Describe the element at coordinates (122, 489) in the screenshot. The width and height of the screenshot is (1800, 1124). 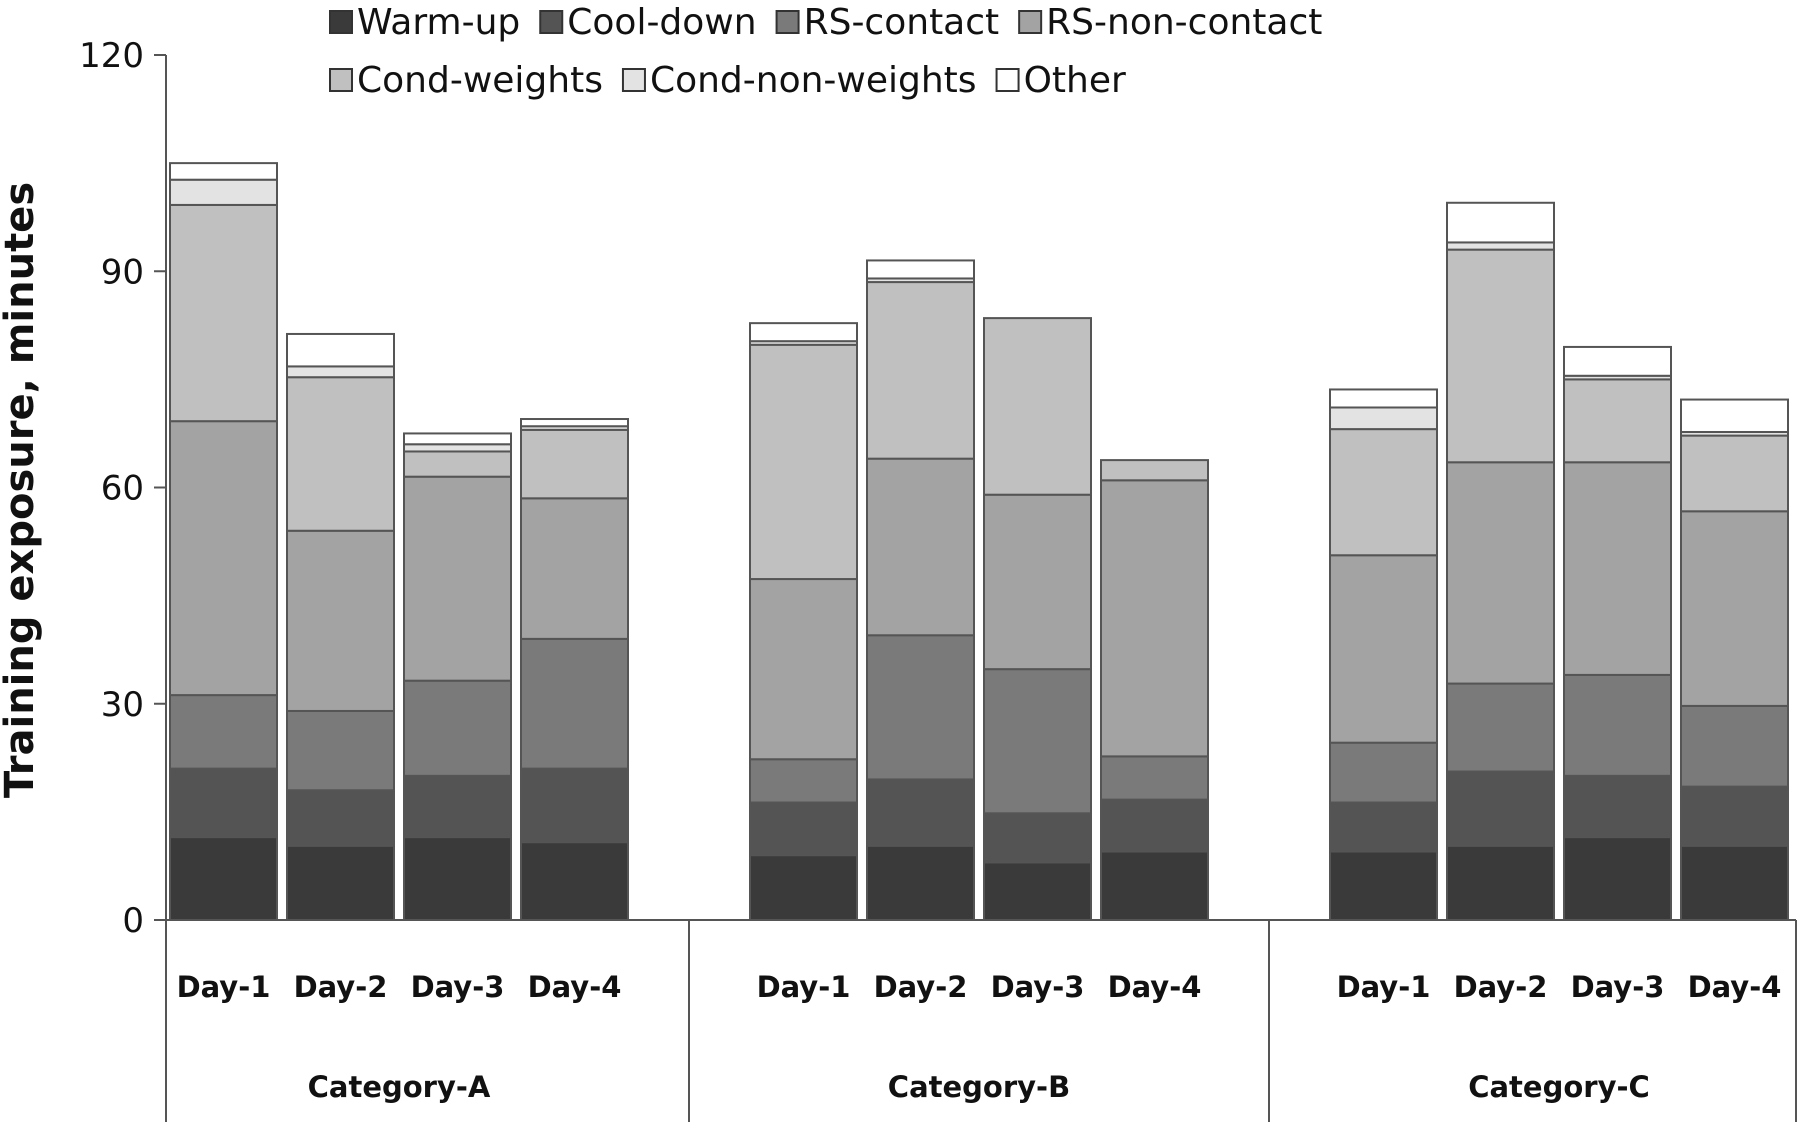
I see `y-tick-label: 60` at that location.